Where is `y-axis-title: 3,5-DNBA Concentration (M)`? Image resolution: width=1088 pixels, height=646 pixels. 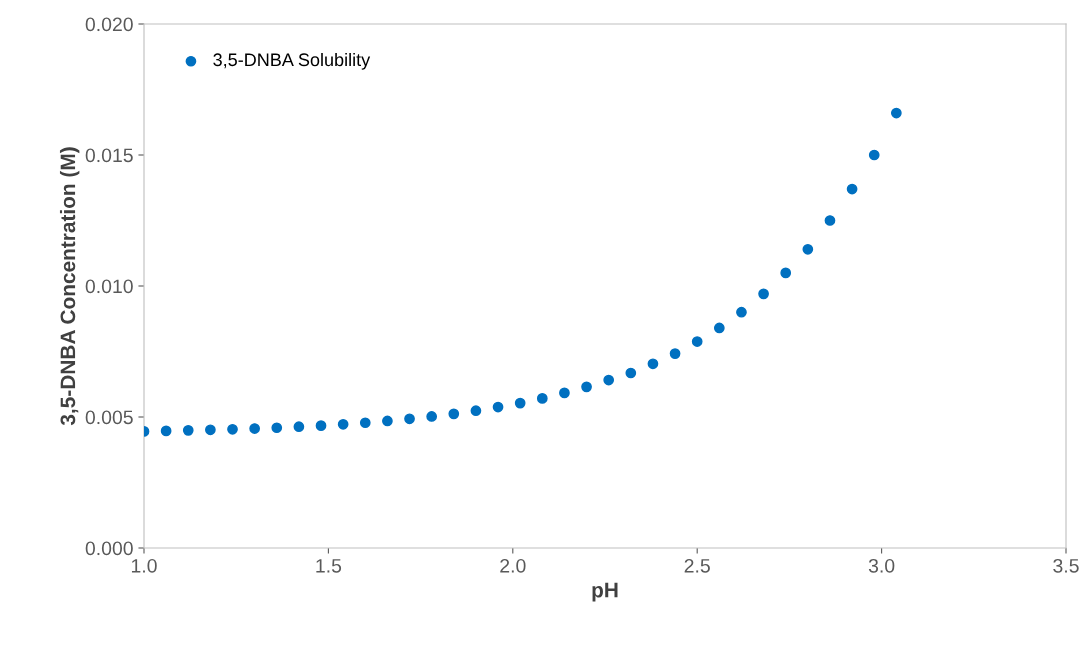
y-axis-title: 3,5-DNBA Concentration (M) is located at coordinates (69, 286).